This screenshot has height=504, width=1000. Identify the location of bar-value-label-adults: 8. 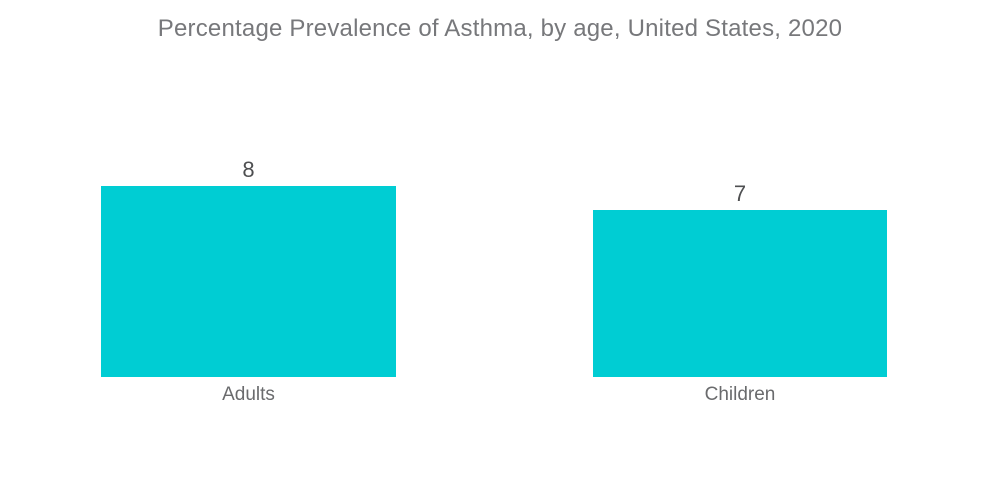
(248, 169).